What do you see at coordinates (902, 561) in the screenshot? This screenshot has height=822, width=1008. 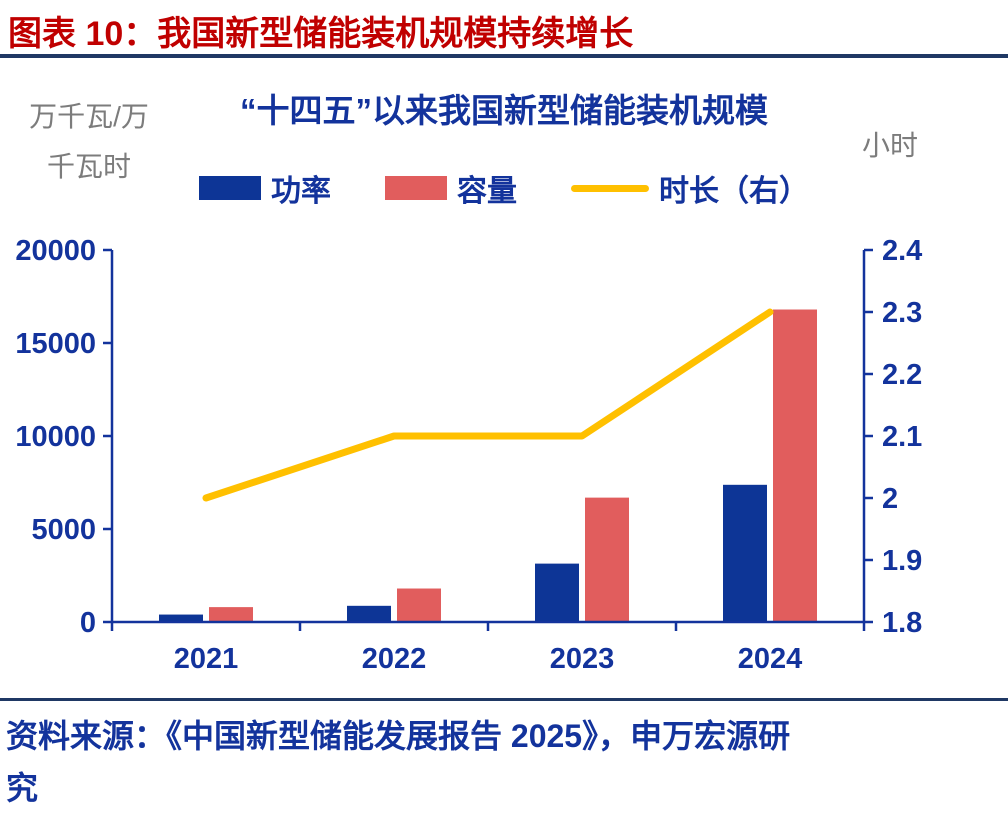 I see `right-tick-label: 1.9` at bounding box center [902, 561].